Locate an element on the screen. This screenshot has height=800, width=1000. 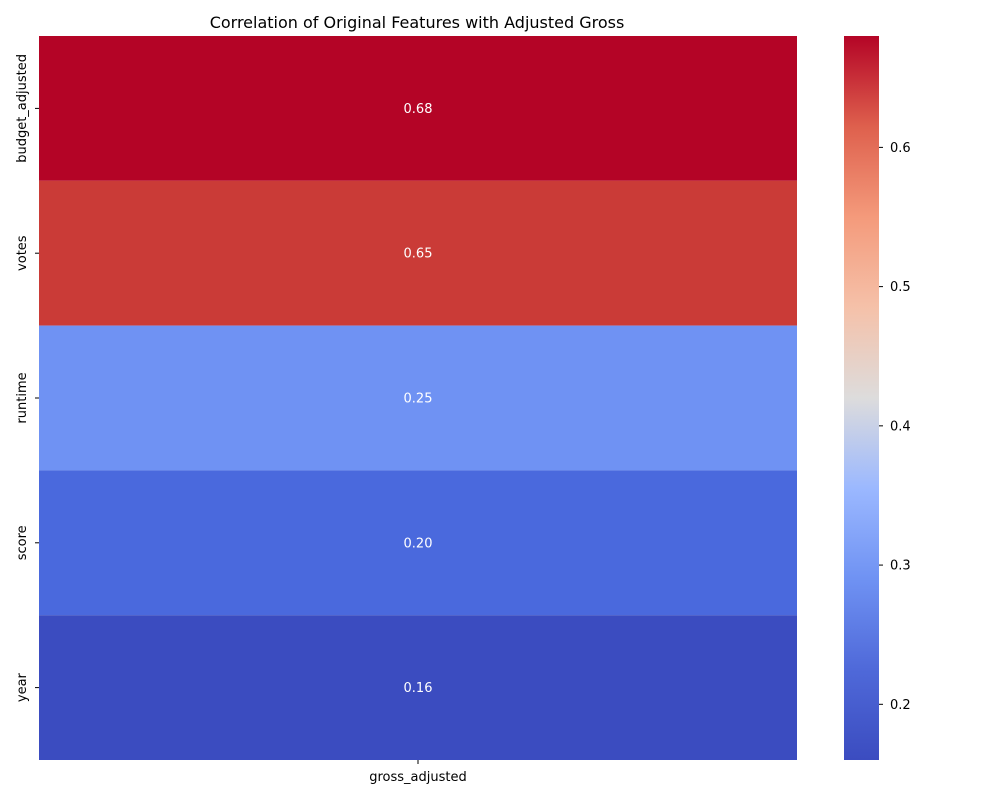
heatmap-cell-labels: 0.68 0.65 0.25 0.20 0.16 is located at coordinates (418, 399).